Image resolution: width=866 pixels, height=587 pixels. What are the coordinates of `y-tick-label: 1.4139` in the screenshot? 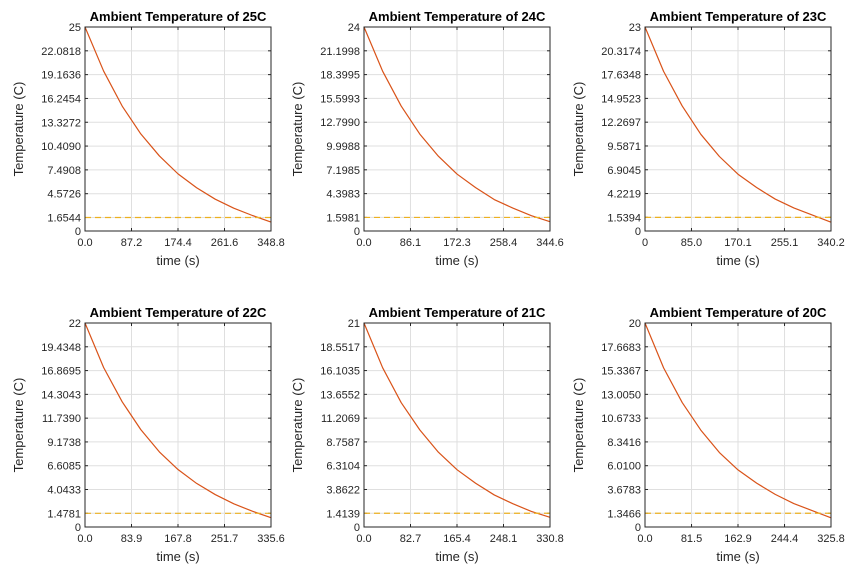 It's located at (343, 514).